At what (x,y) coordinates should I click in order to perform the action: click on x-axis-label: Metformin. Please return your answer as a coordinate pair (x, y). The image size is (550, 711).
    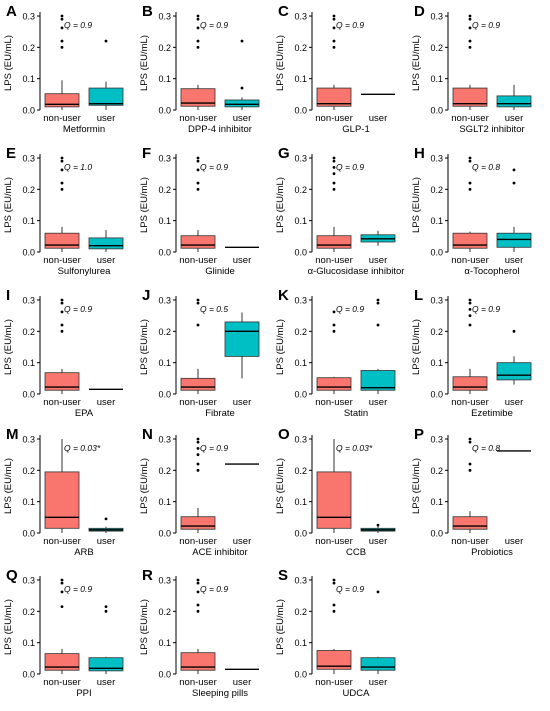
    Looking at the image, I should click on (84, 129).